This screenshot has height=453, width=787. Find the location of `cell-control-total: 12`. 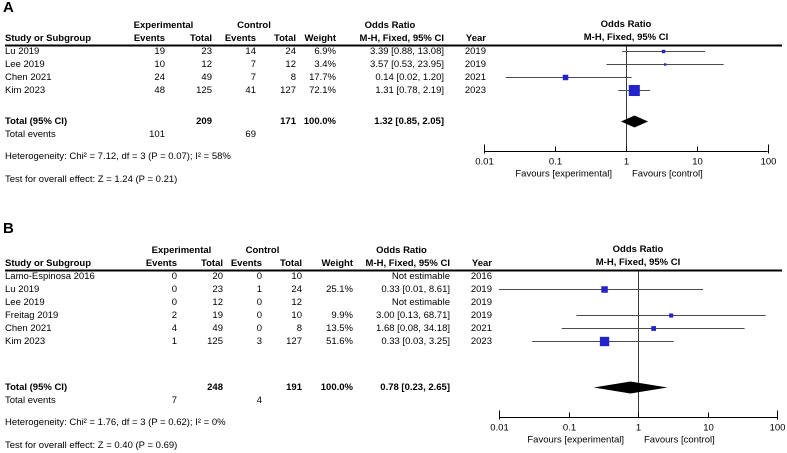

cell-control-total: 12 is located at coordinates (290, 64).